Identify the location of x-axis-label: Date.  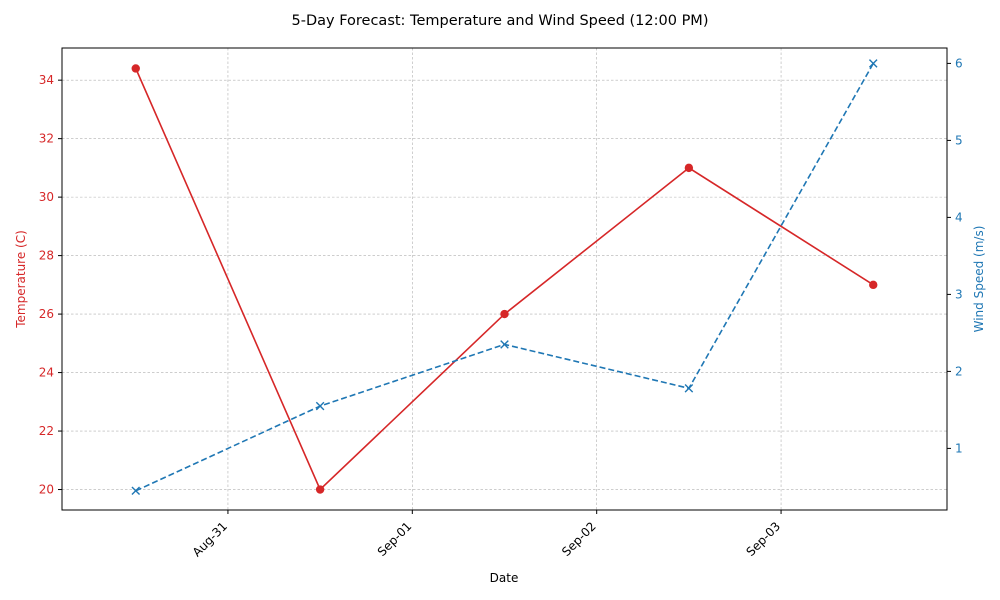
(504, 578).